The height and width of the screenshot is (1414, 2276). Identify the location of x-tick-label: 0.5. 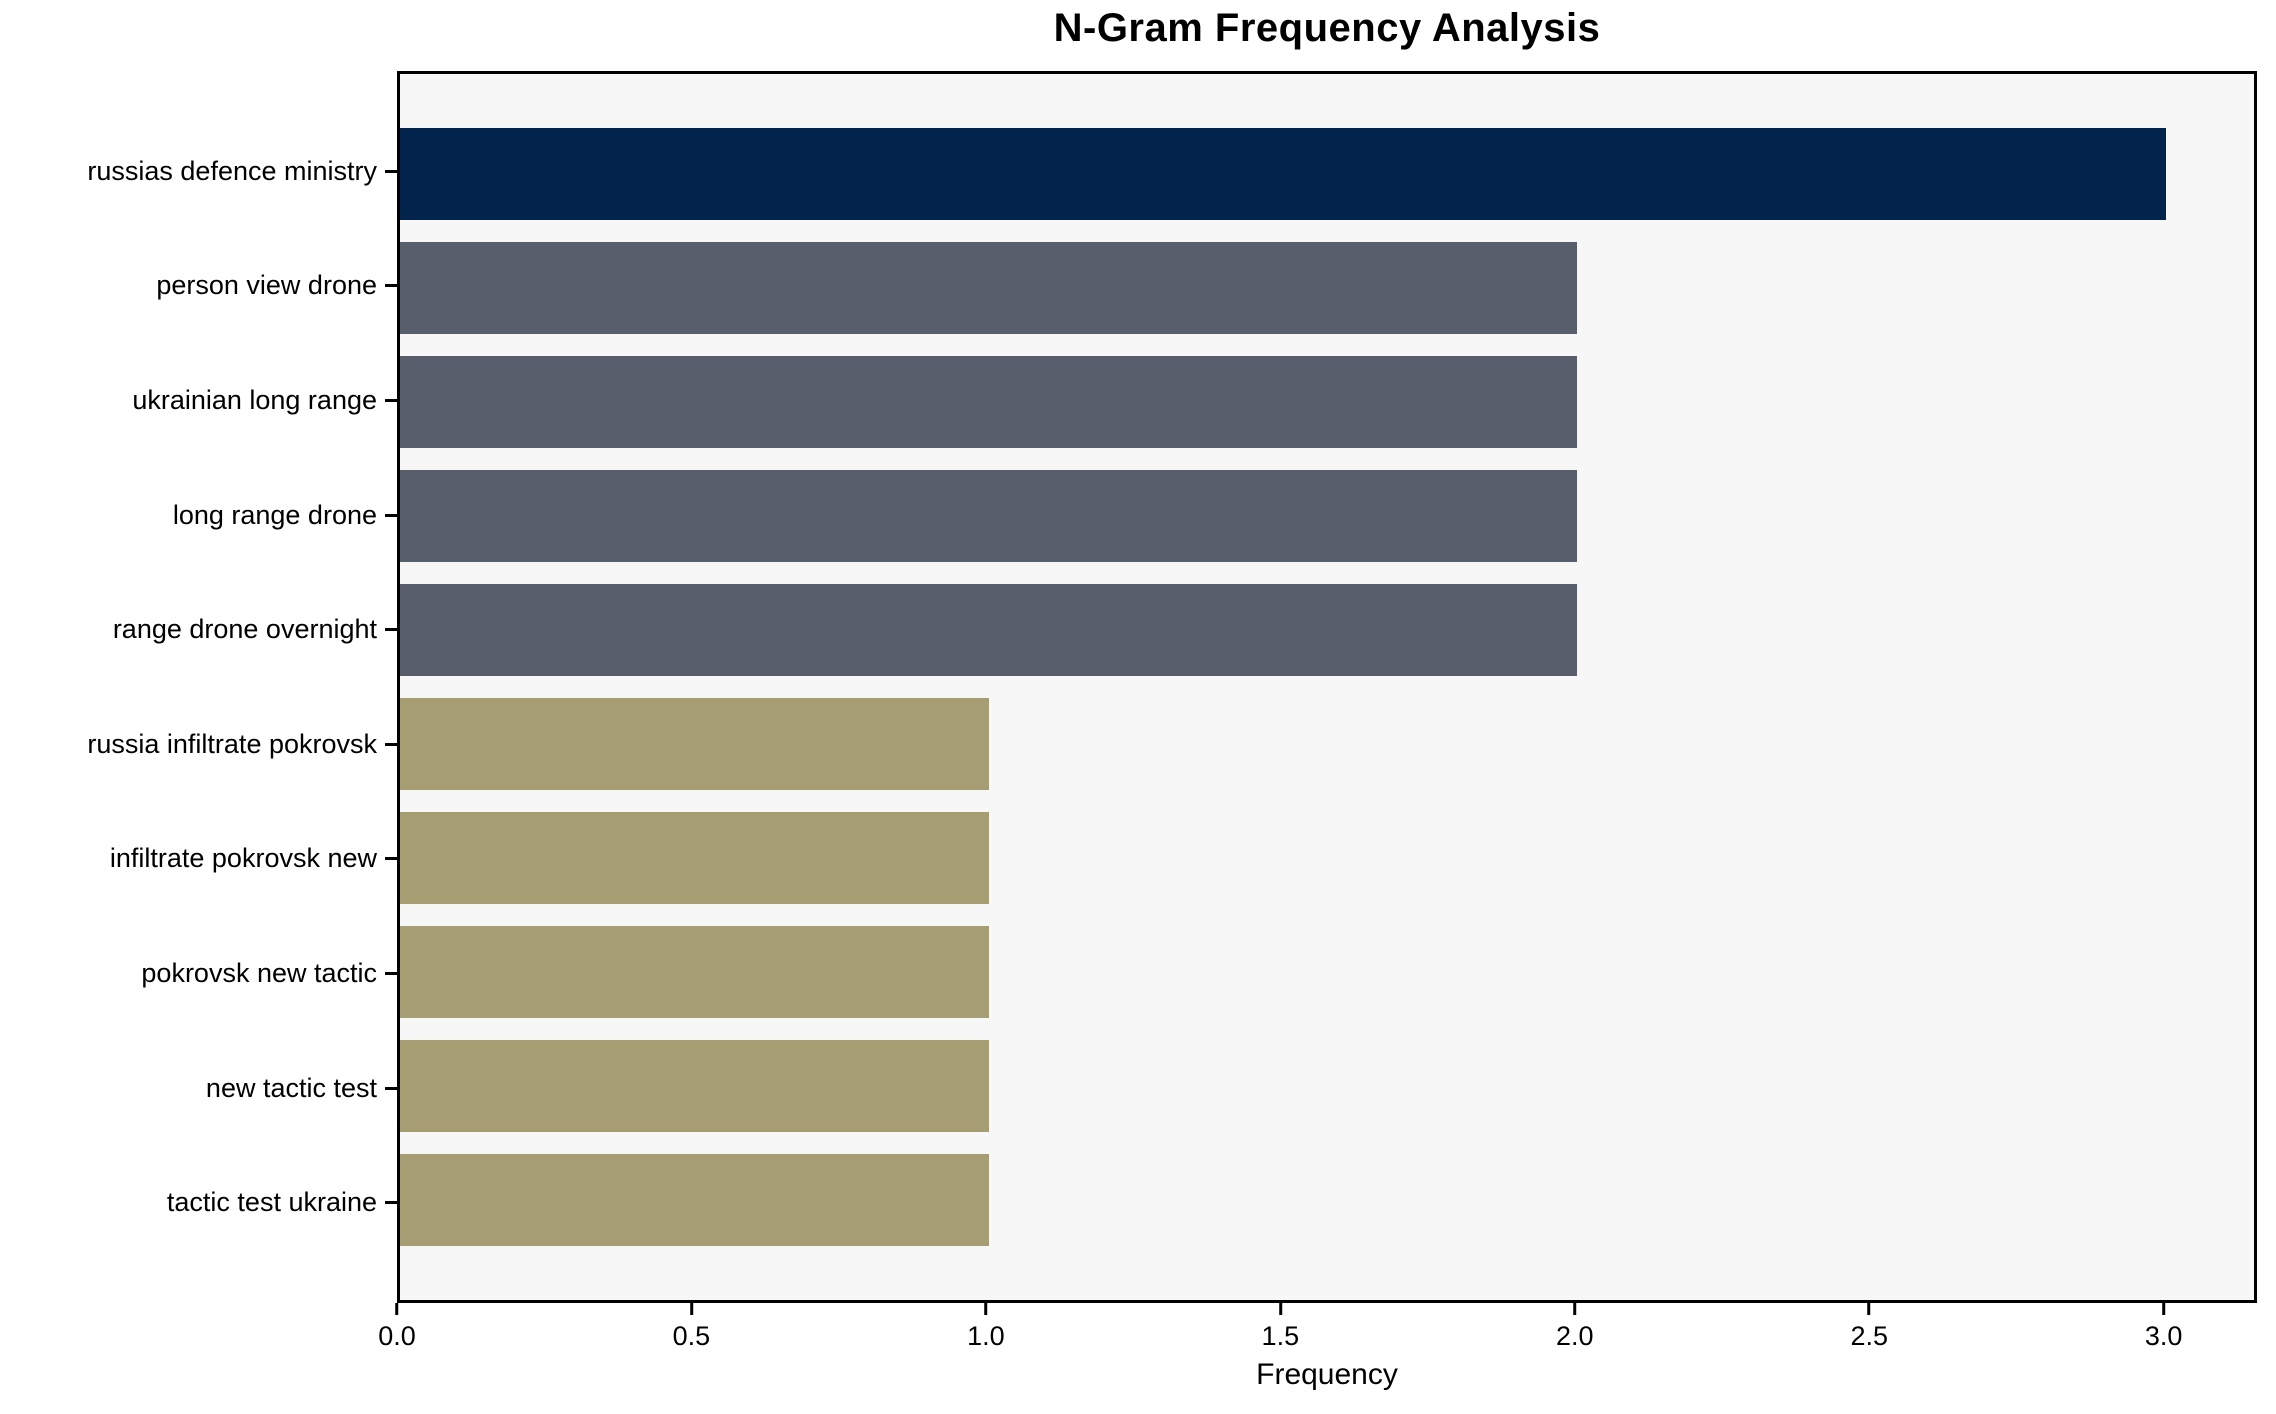
(691, 1336).